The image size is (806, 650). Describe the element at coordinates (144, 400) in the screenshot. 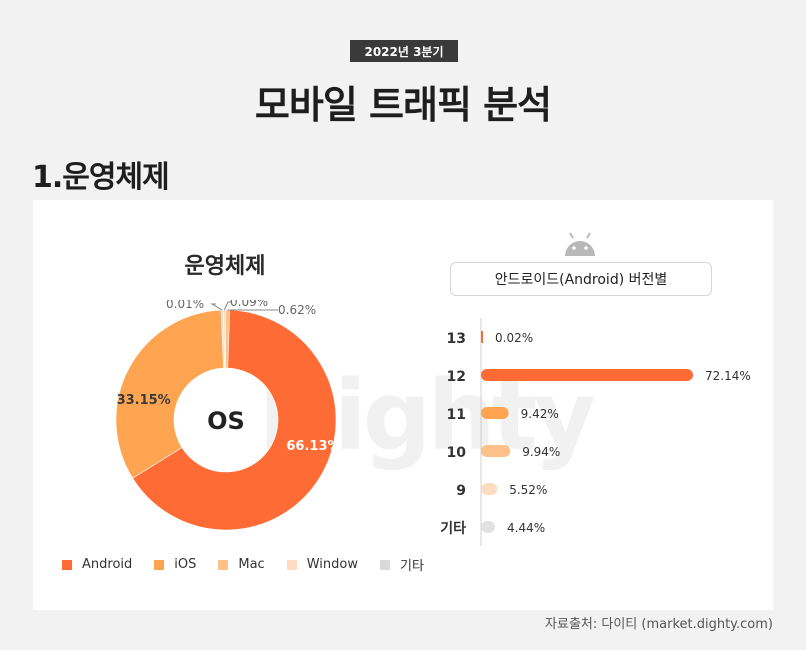

I see `slice-label-ios: 33.15%` at that location.